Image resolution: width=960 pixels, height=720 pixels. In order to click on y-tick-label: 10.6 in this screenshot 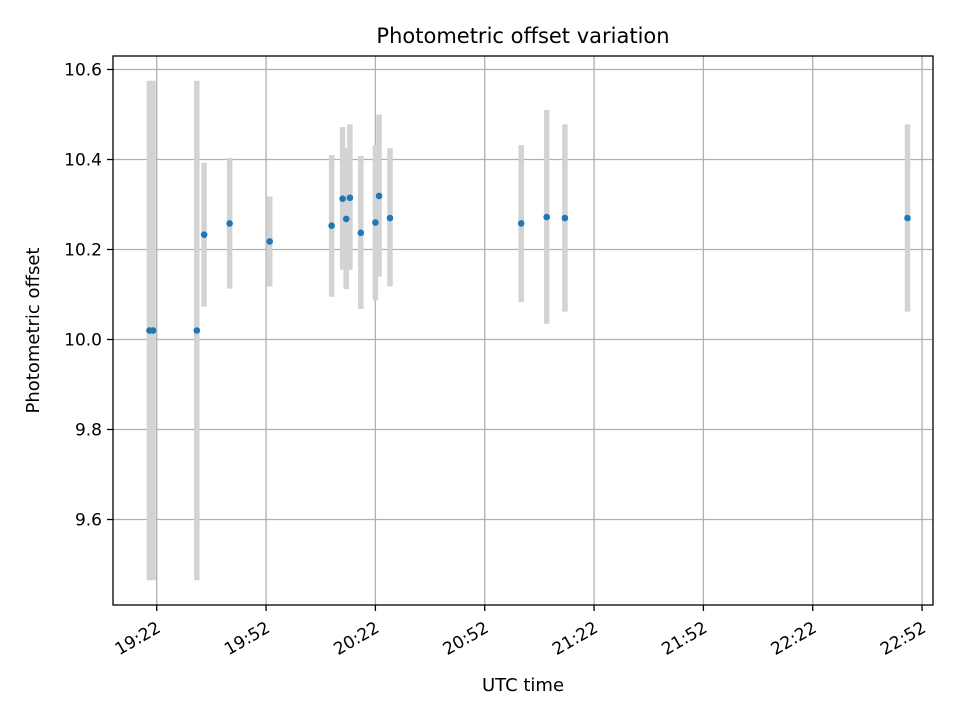, I will do `click(83, 71)`.